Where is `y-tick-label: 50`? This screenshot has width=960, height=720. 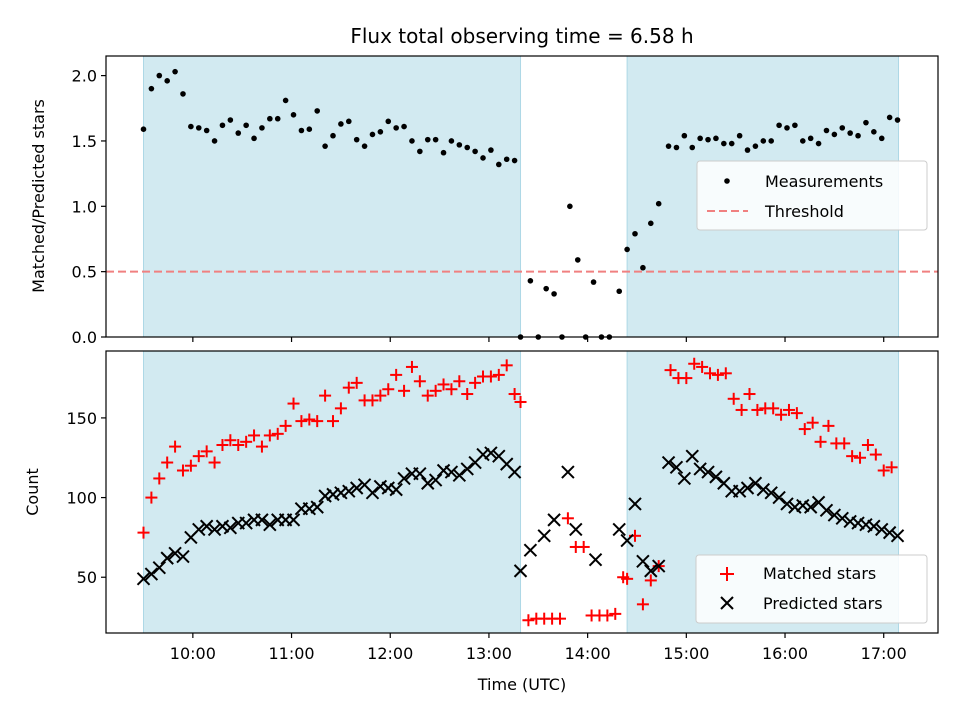
y-tick-label: 50 is located at coordinates (87, 577).